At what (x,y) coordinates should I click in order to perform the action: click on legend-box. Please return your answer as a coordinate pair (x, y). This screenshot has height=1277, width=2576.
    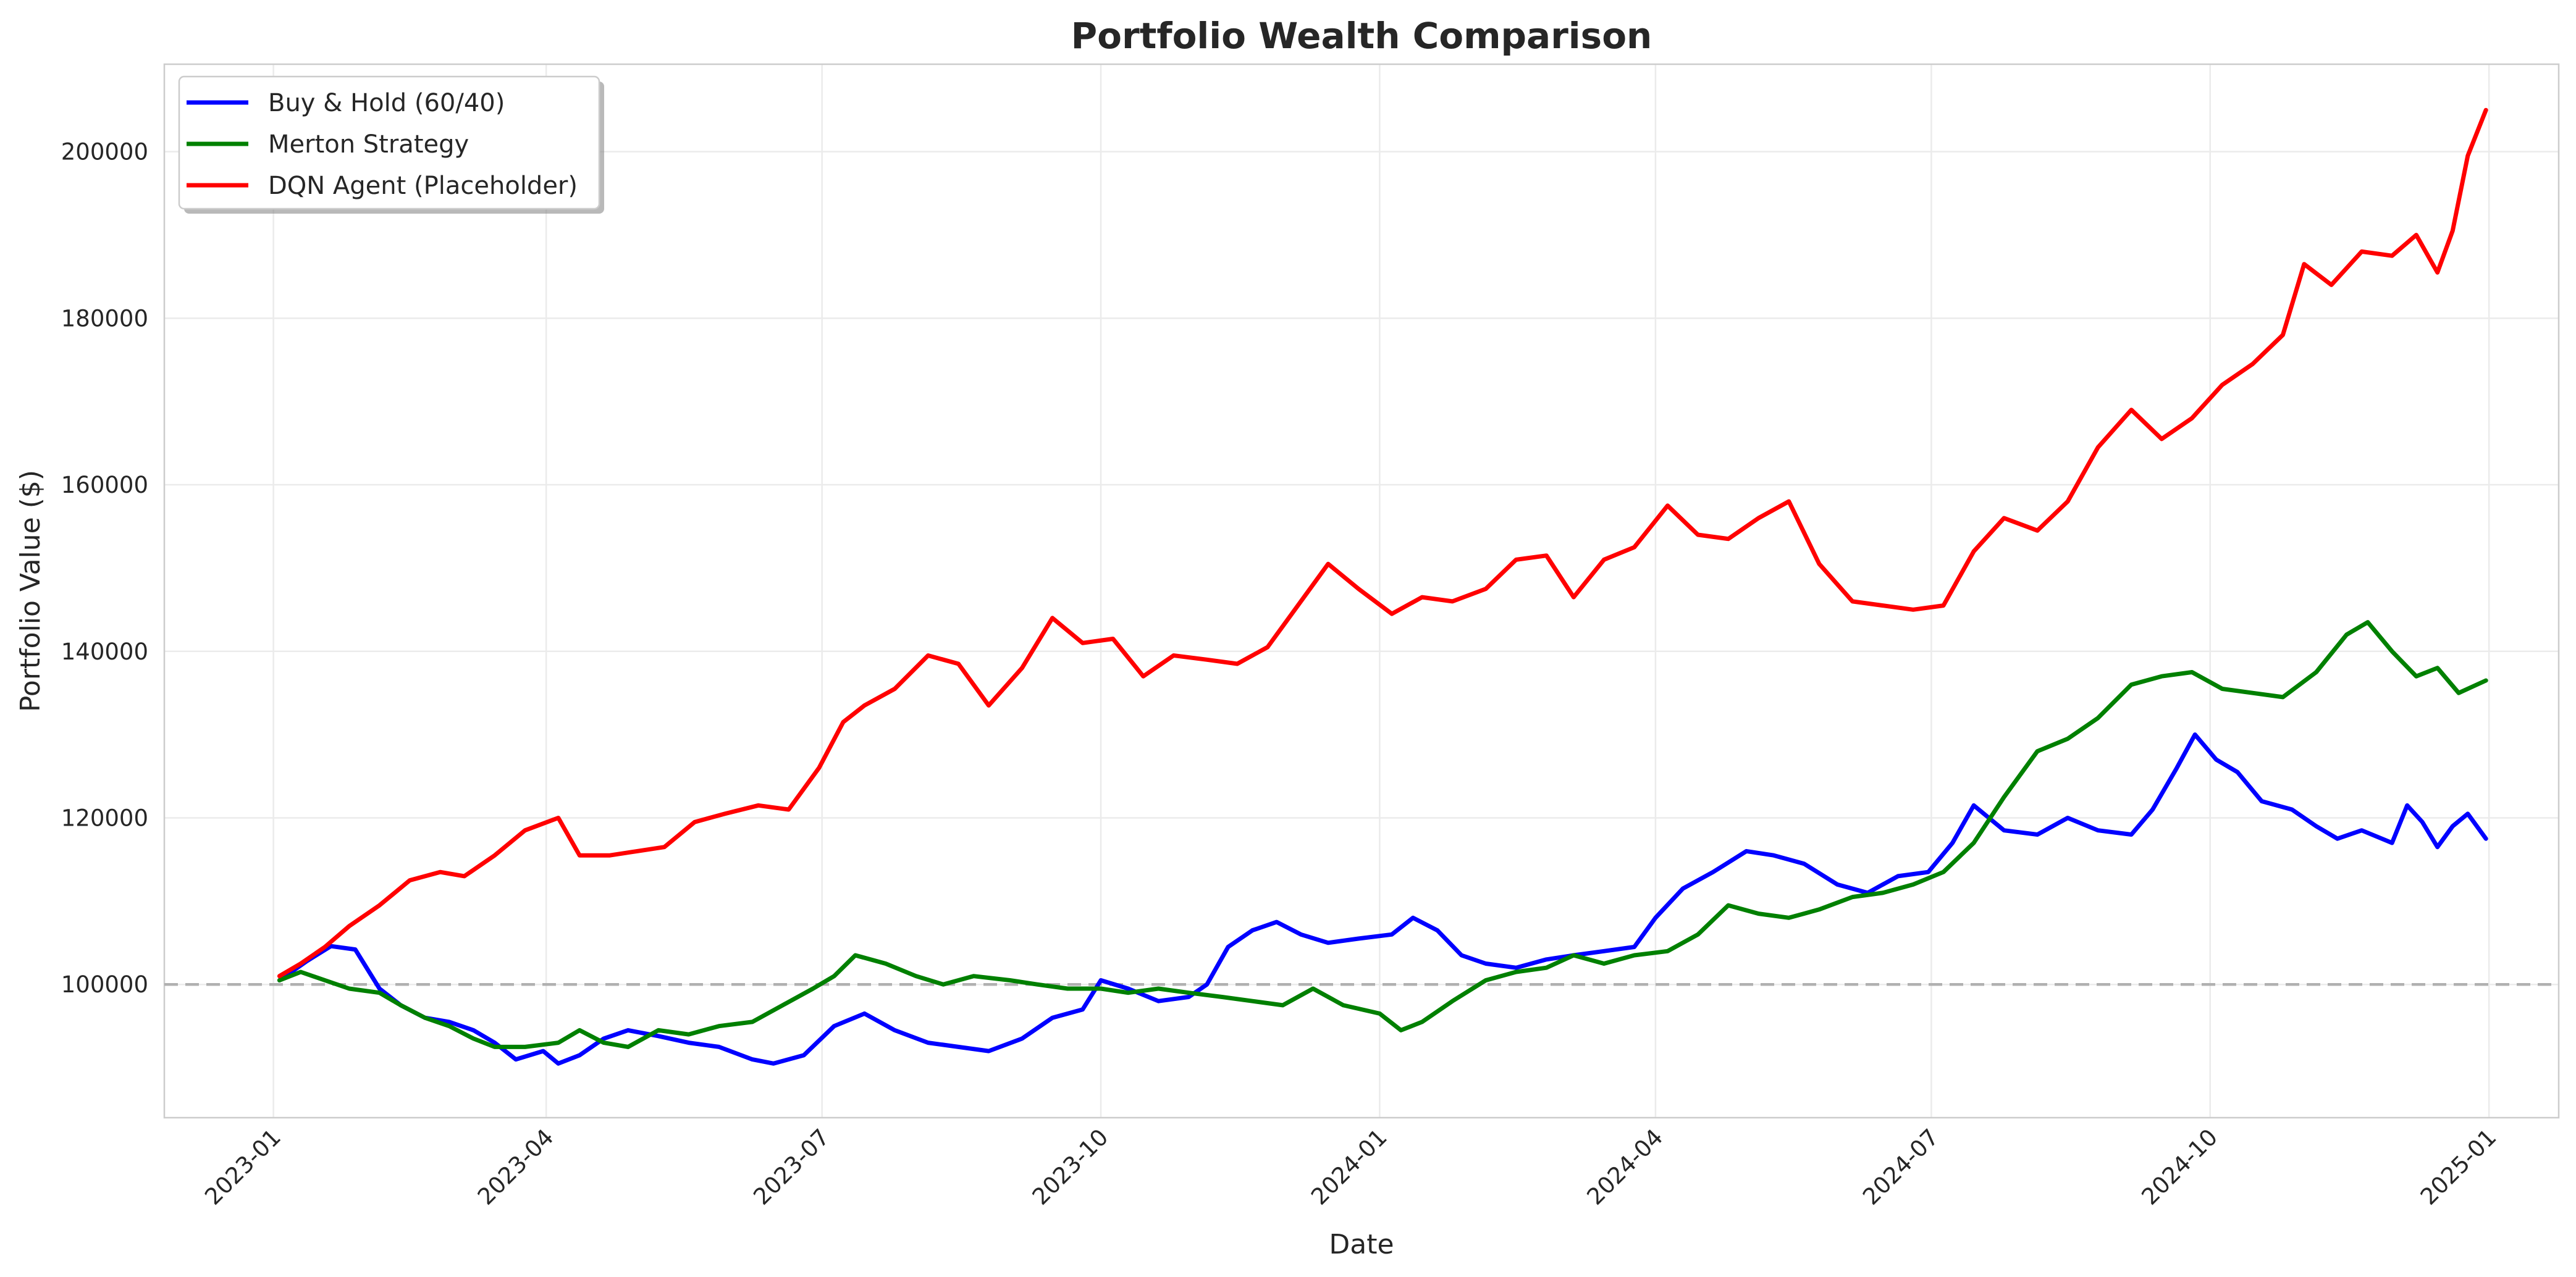
    Looking at the image, I should click on (389, 142).